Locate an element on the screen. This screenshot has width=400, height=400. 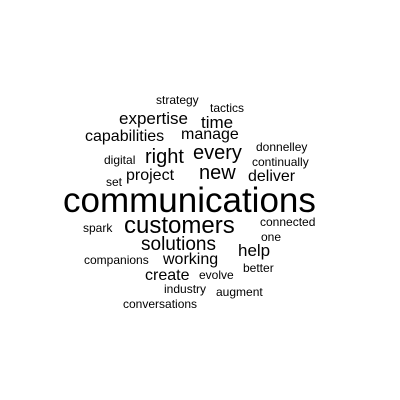
word-strategy: strategy is located at coordinates (177, 100).